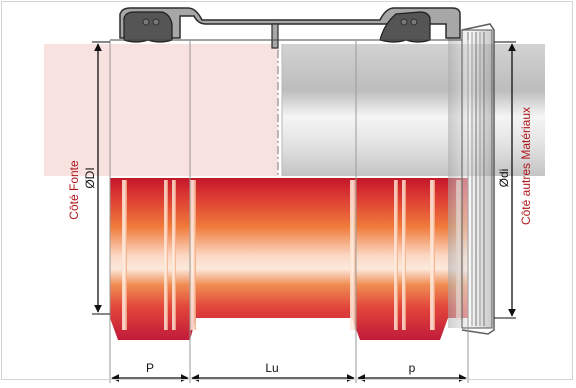 Image resolution: width=576 pixels, height=388 pixels. What do you see at coordinates (90, 177) in the screenshot?
I see `label-di-left: ØDI` at bounding box center [90, 177].